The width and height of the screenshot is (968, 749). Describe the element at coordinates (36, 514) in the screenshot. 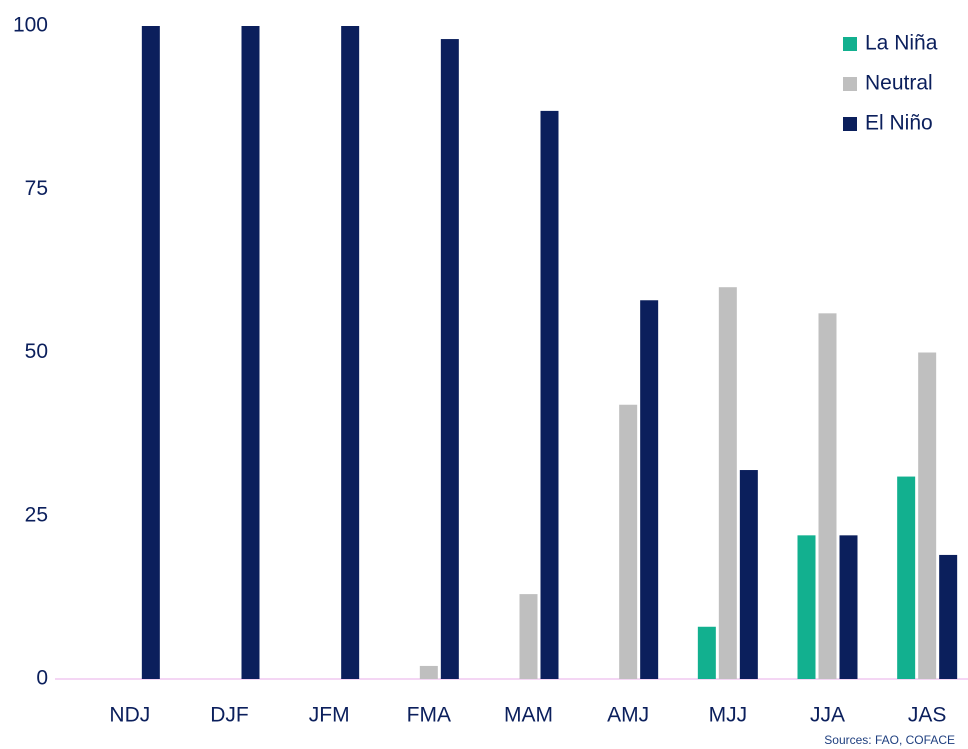

I see `y-tick-label: 25` at that location.